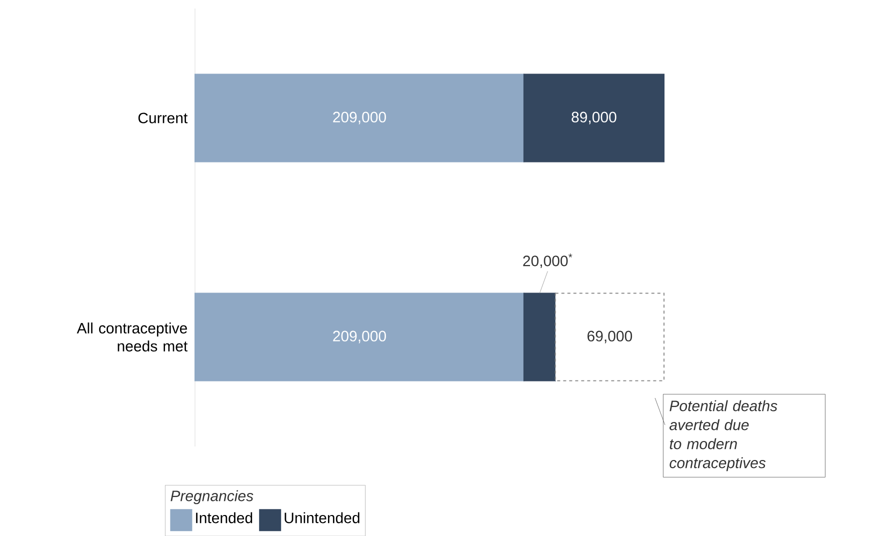  Describe the element at coordinates (547, 261) in the screenshot. I see `data-label: 20,000$^{*}$` at that location.